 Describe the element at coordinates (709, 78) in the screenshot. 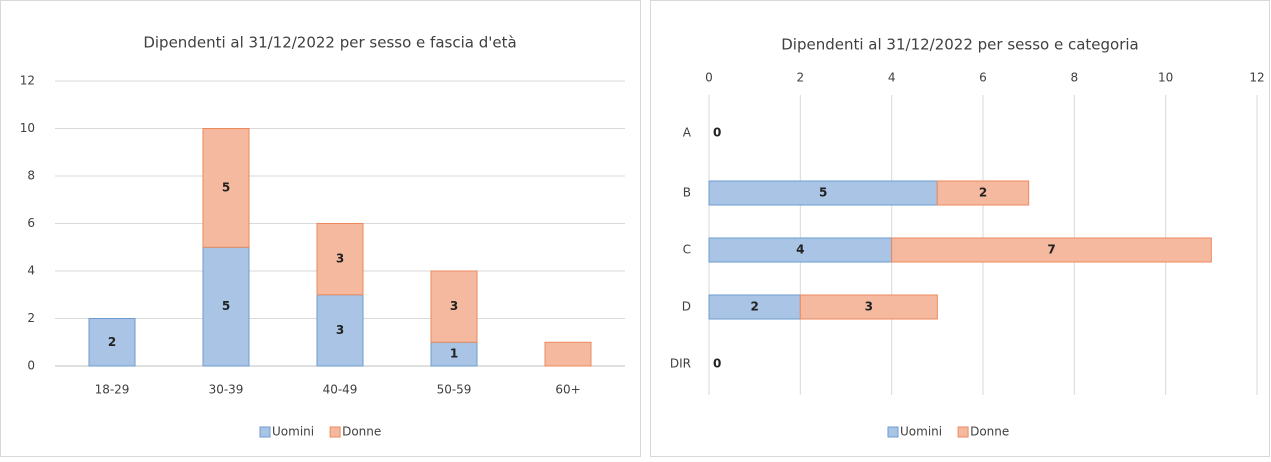

I see `x-tick-label: 0` at that location.